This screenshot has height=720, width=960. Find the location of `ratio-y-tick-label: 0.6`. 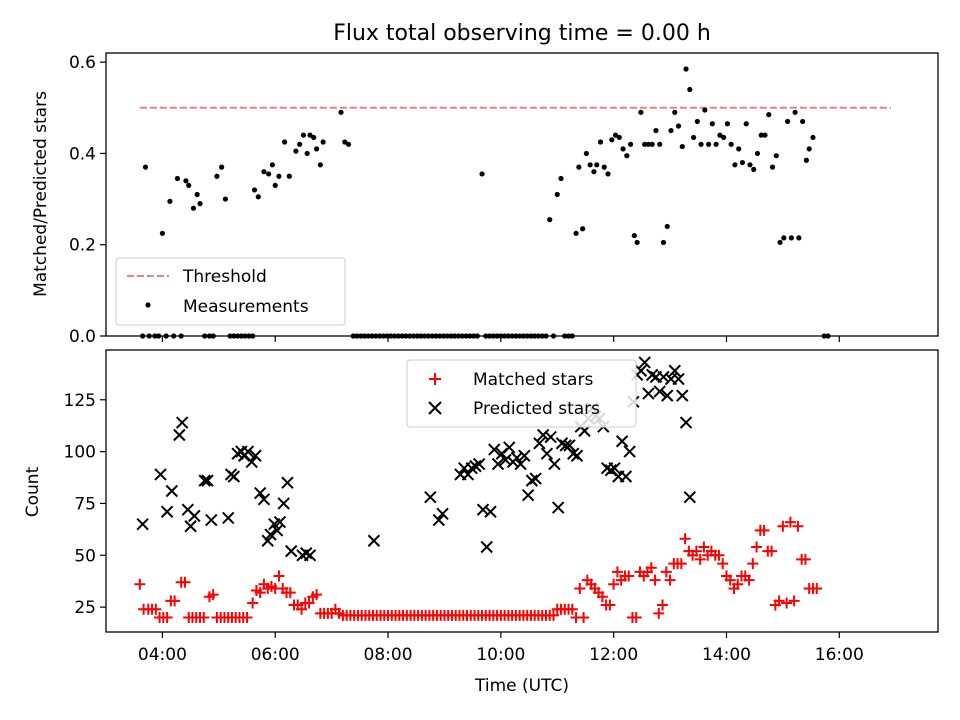

ratio-y-tick-label: 0.6 is located at coordinates (82, 63).